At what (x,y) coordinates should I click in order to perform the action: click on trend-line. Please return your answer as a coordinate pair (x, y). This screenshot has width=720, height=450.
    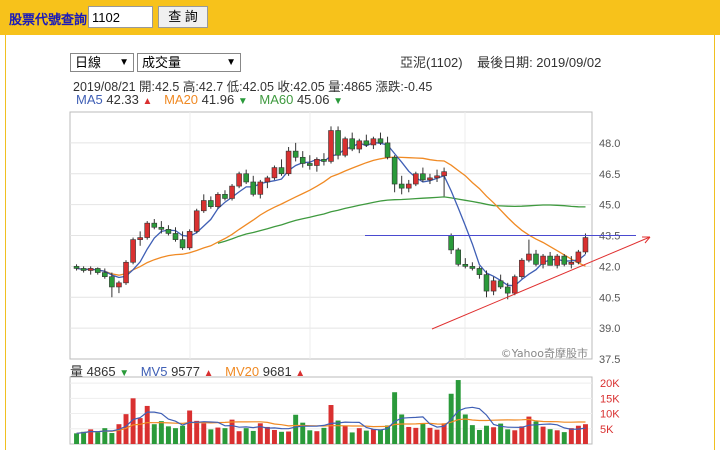
    Looking at the image, I should click on (541, 283).